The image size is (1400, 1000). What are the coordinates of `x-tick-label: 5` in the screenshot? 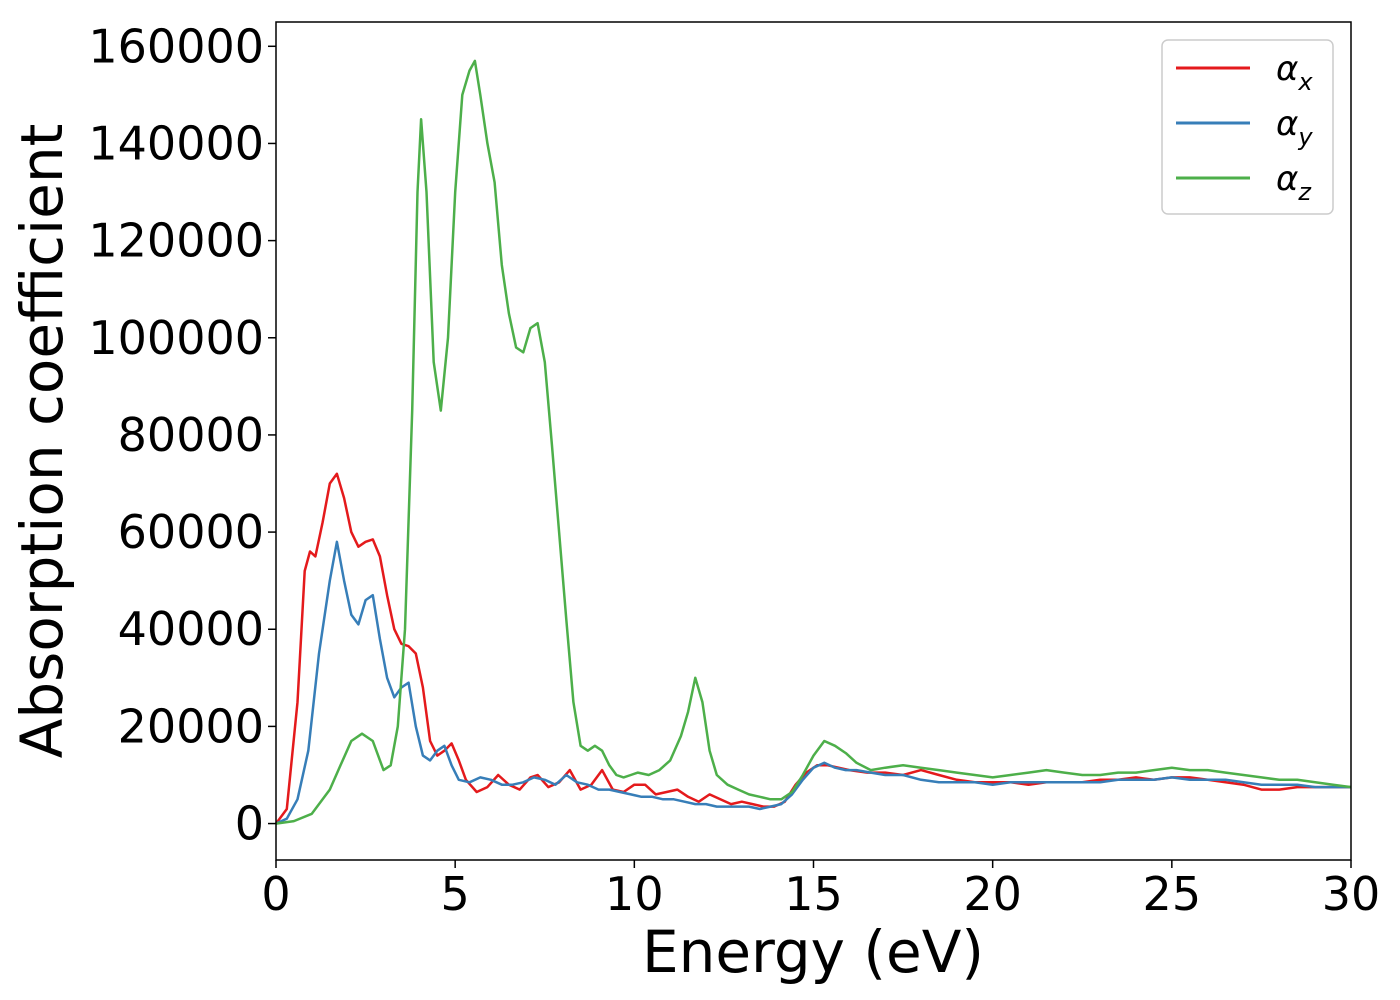 It's located at (455, 894).